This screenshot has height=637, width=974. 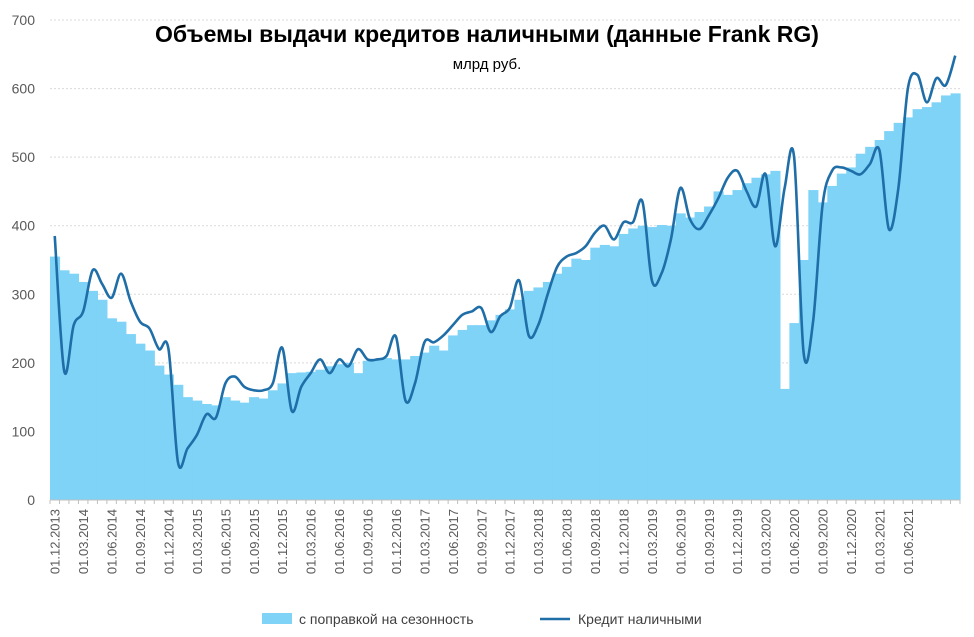 What do you see at coordinates (396, 541) in the screenshot?
I see `x-tick-label: 01.12.2016` at bounding box center [396, 541].